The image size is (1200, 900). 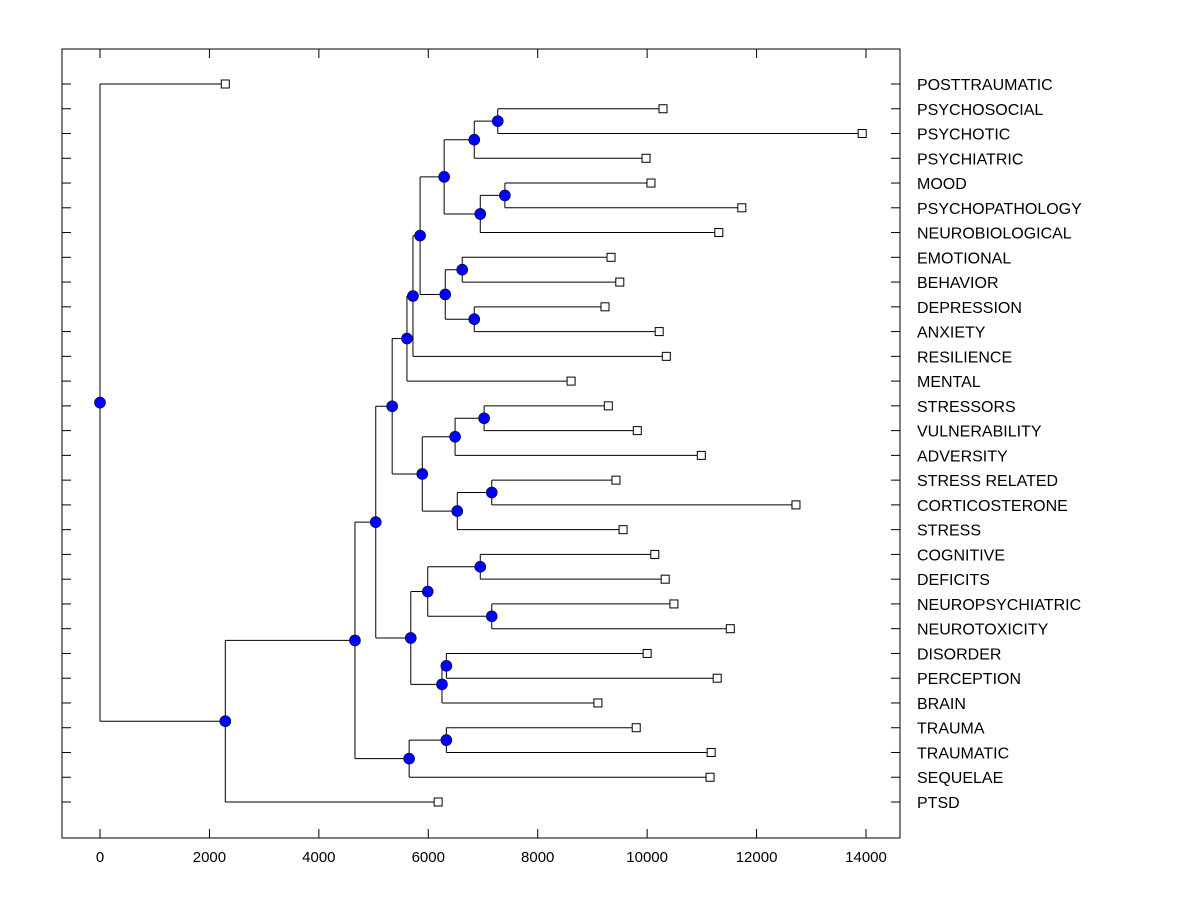 What do you see at coordinates (647, 857) in the screenshot?
I see `x-tick-label: 10000` at bounding box center [647, 857].